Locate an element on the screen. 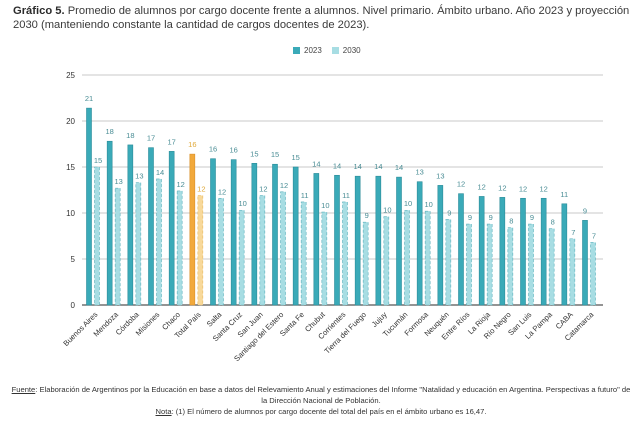 This screenshot has height=428, width=642. legend-label-2023: 2023 is located at coordinates (313, 50).